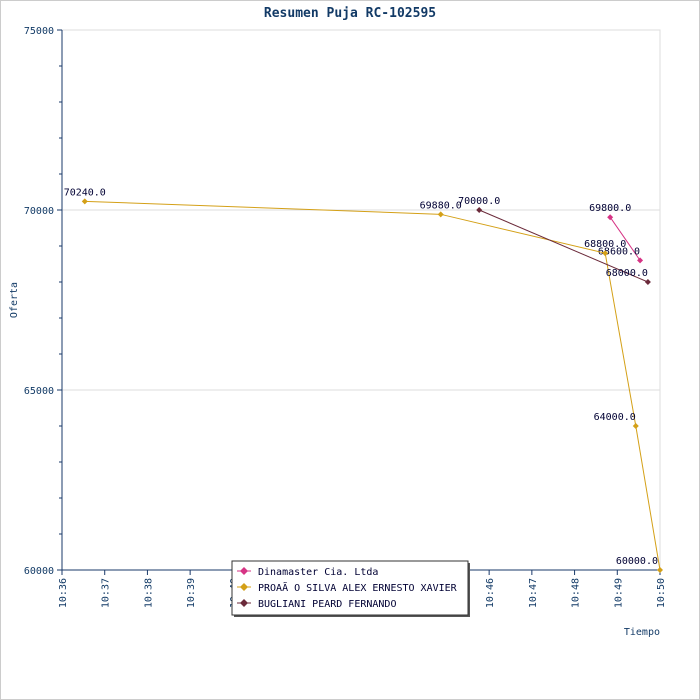  Describe the element at coordinates (627, 273) in the screenshot. I see `data-label: 68000.0` at that location.